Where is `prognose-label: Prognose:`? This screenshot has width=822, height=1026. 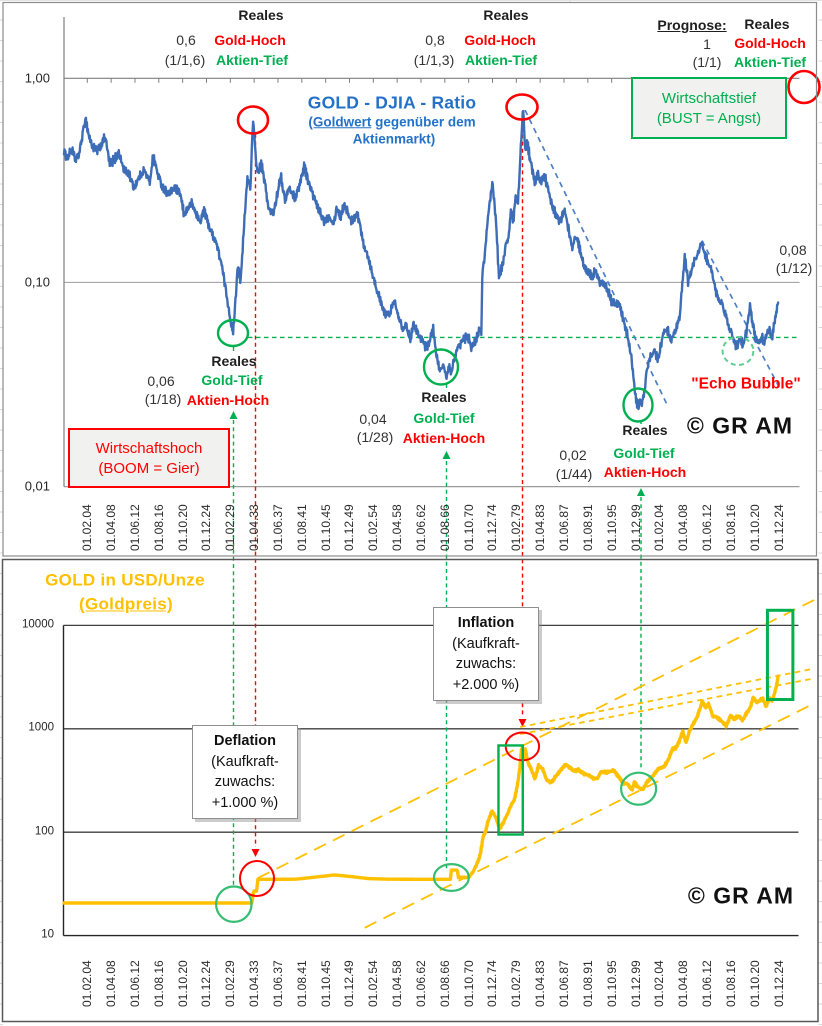 prognose-label: Prognose: is located at coordinates (692, 25).